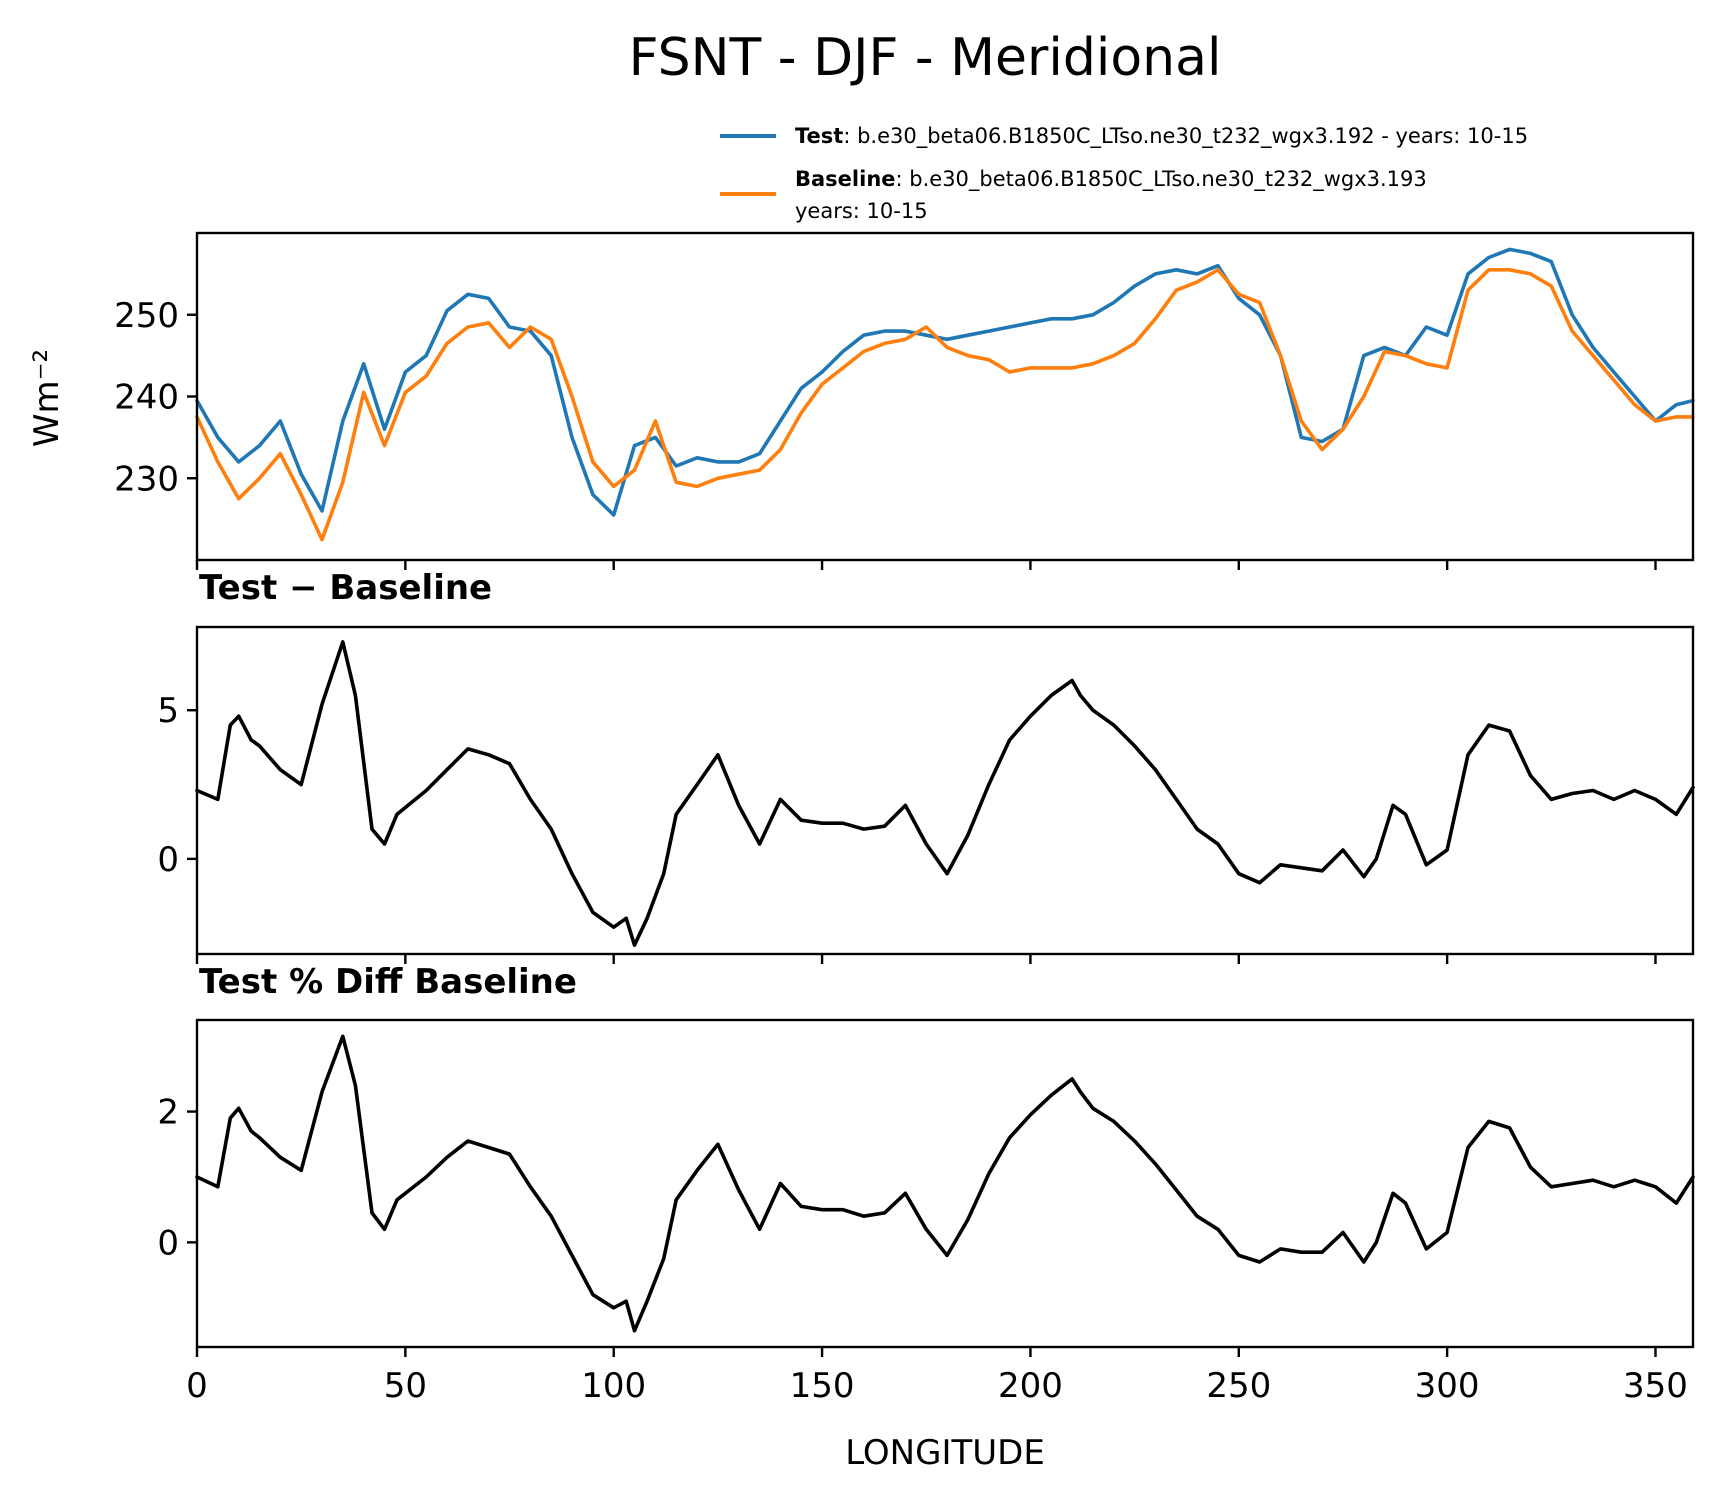 The height and width of the screenshot is (1496, 1717). What do you see at coordinates (1447, 1386) in the screenshot?
I see `x-tick-label: 300` at bounding box center [1447, 1386].